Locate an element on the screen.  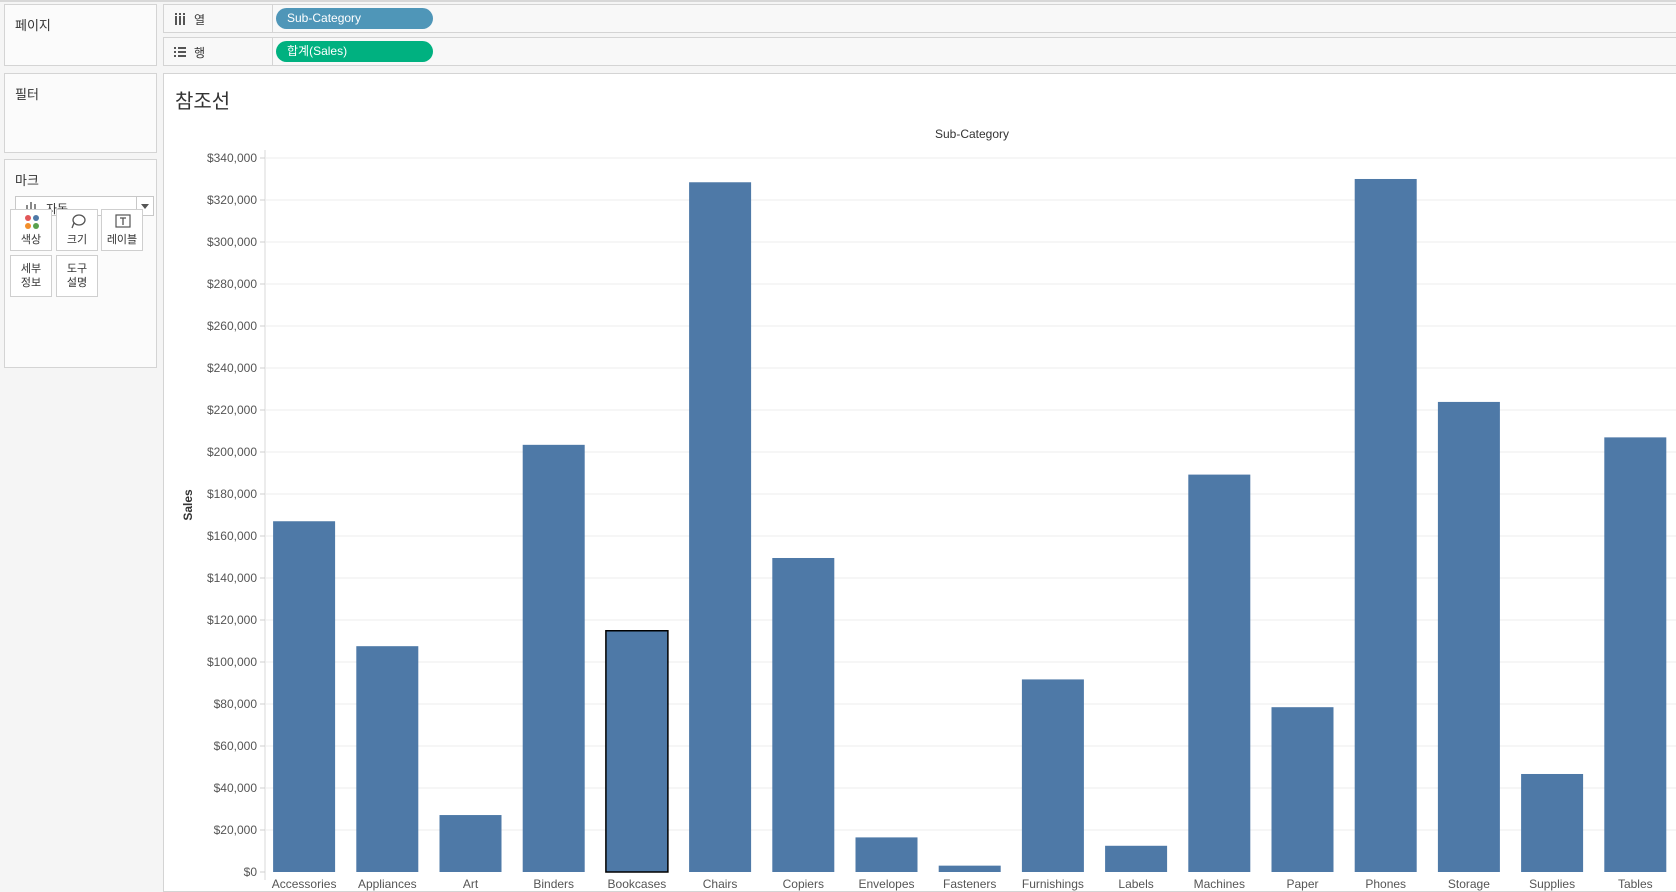
x-tick-label: Phones is located at coordinates (1385, 884).